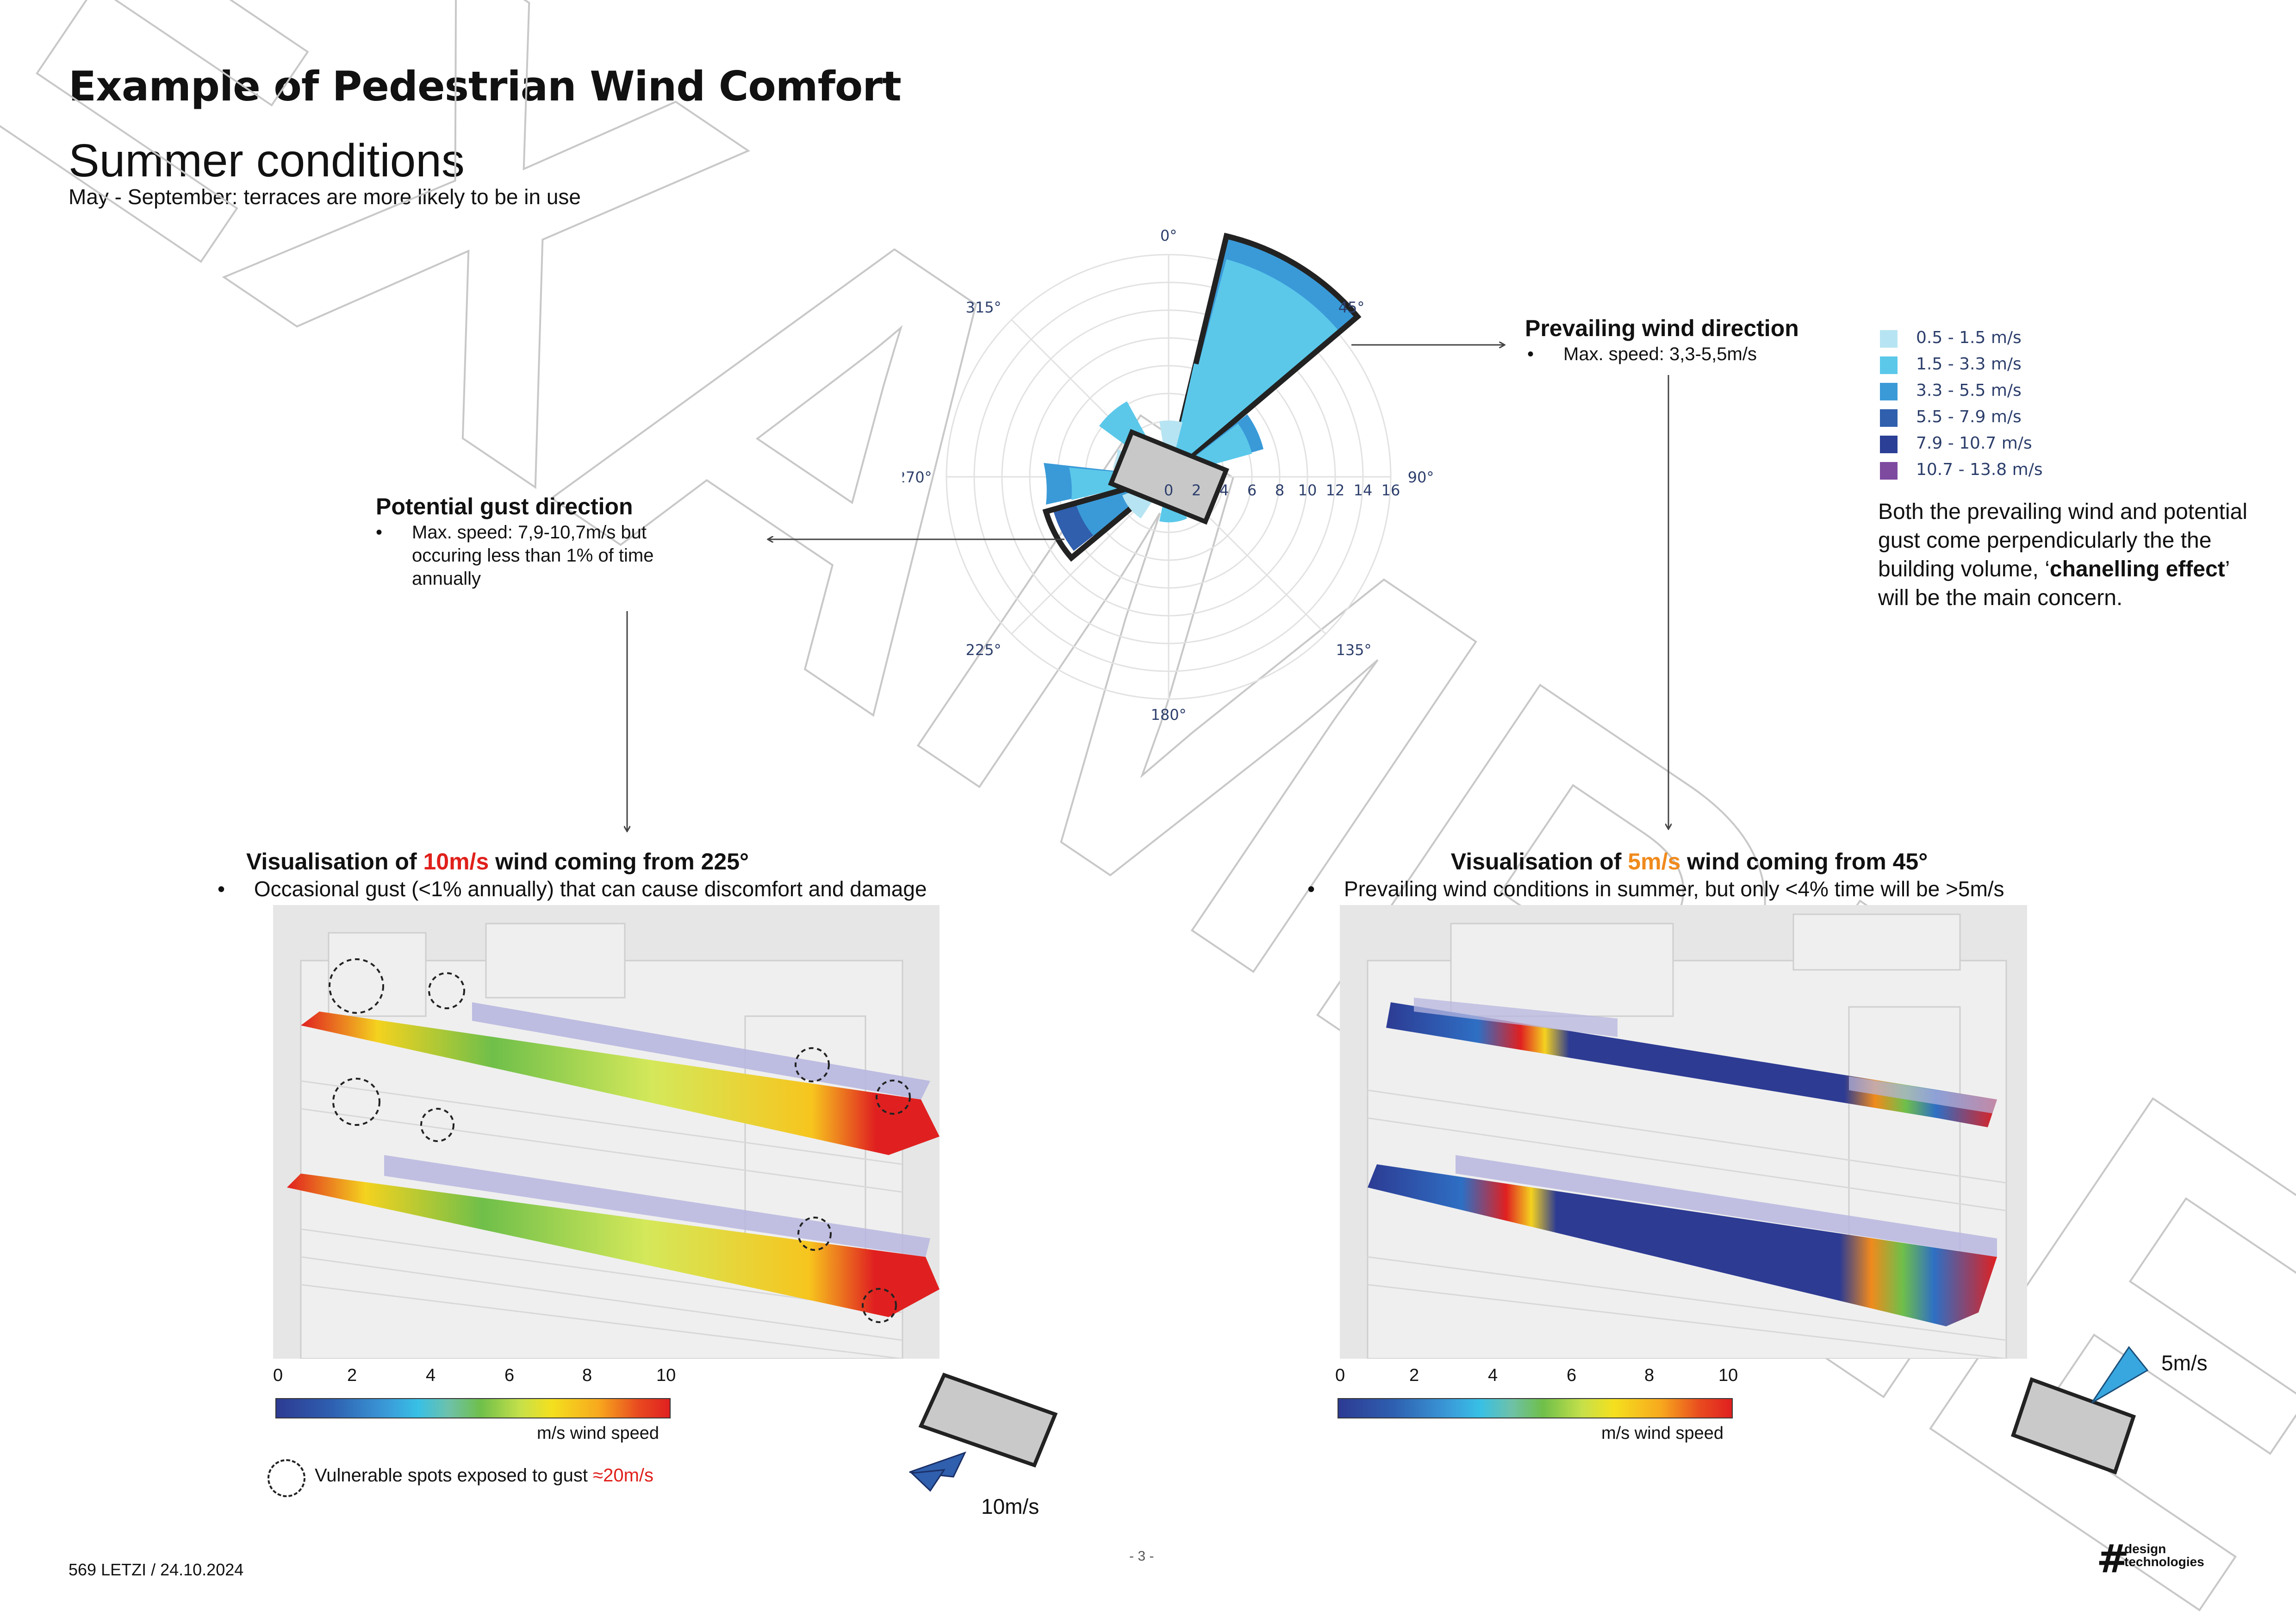  Describe the element at coordinates (1687, 1136) in the screenshot. I see `right-simulation-render` at that location.